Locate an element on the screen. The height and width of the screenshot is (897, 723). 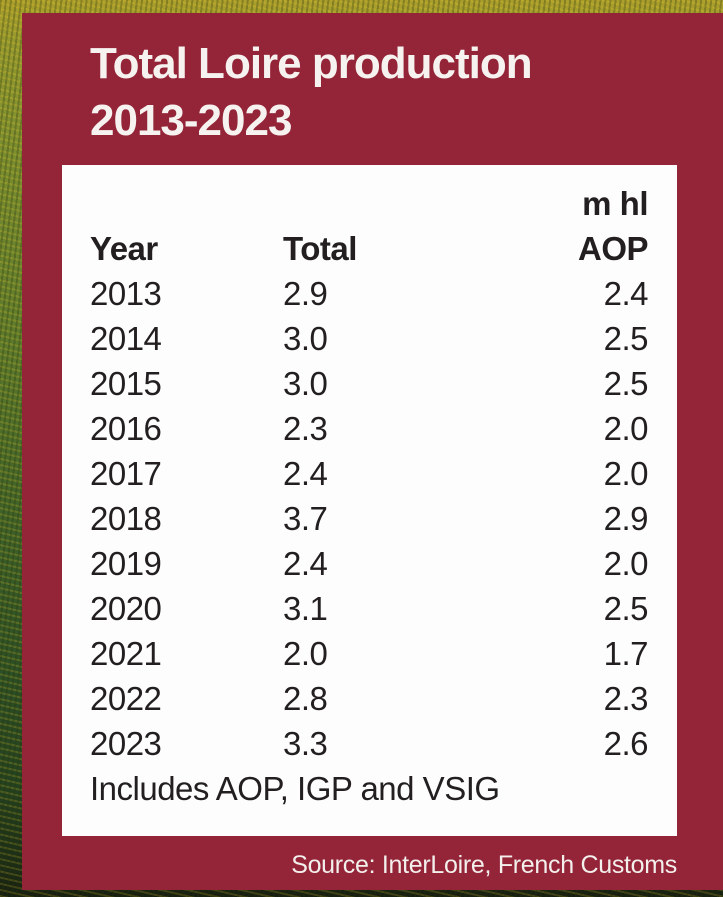
column-header-aop: AOP is located at coordinates (613, 248).